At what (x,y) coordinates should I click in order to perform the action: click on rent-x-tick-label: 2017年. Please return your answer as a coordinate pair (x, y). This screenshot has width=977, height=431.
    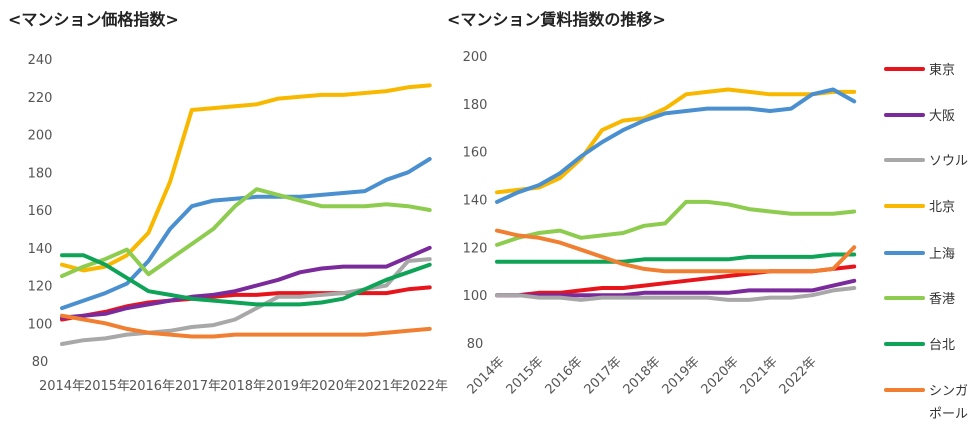
    Looking at the image, I should click on (603, 375).